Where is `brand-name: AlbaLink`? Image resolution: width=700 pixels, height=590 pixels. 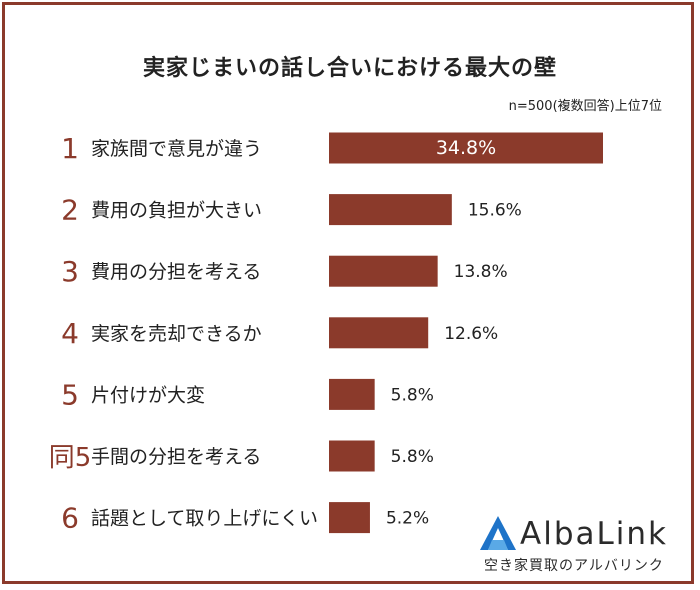
brand-name: AlbaLink is located at coordinates (594, 534).